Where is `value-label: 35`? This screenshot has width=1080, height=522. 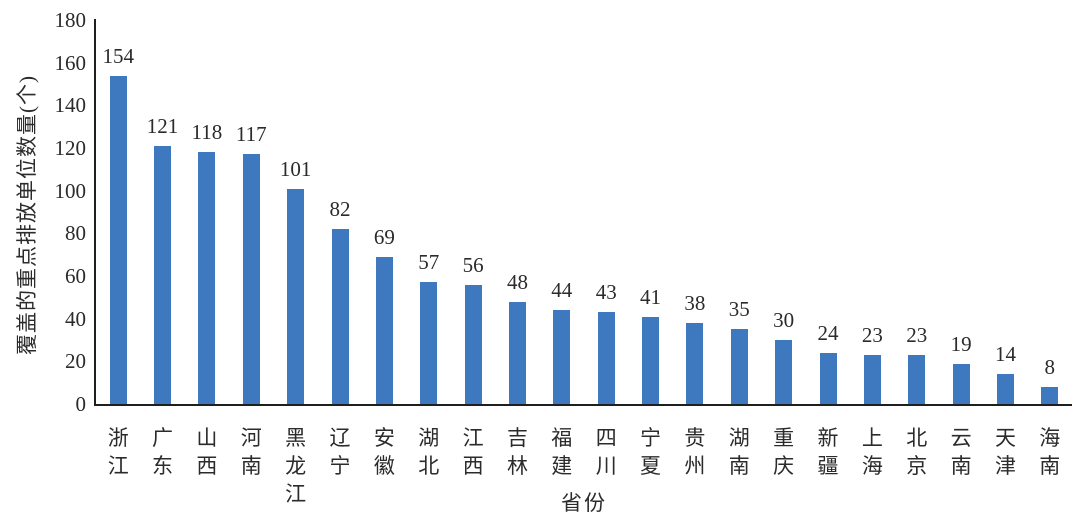 value-label: 35 is located at coordinates (739, 309).